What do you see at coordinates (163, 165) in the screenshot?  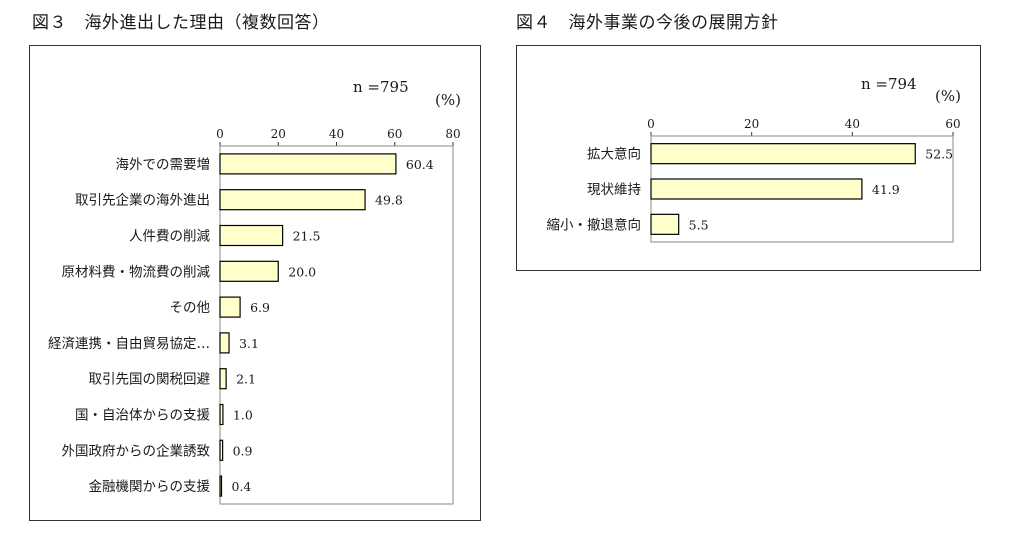 I see `category-label: 海外での需要増` at bounding box center [163, 165].